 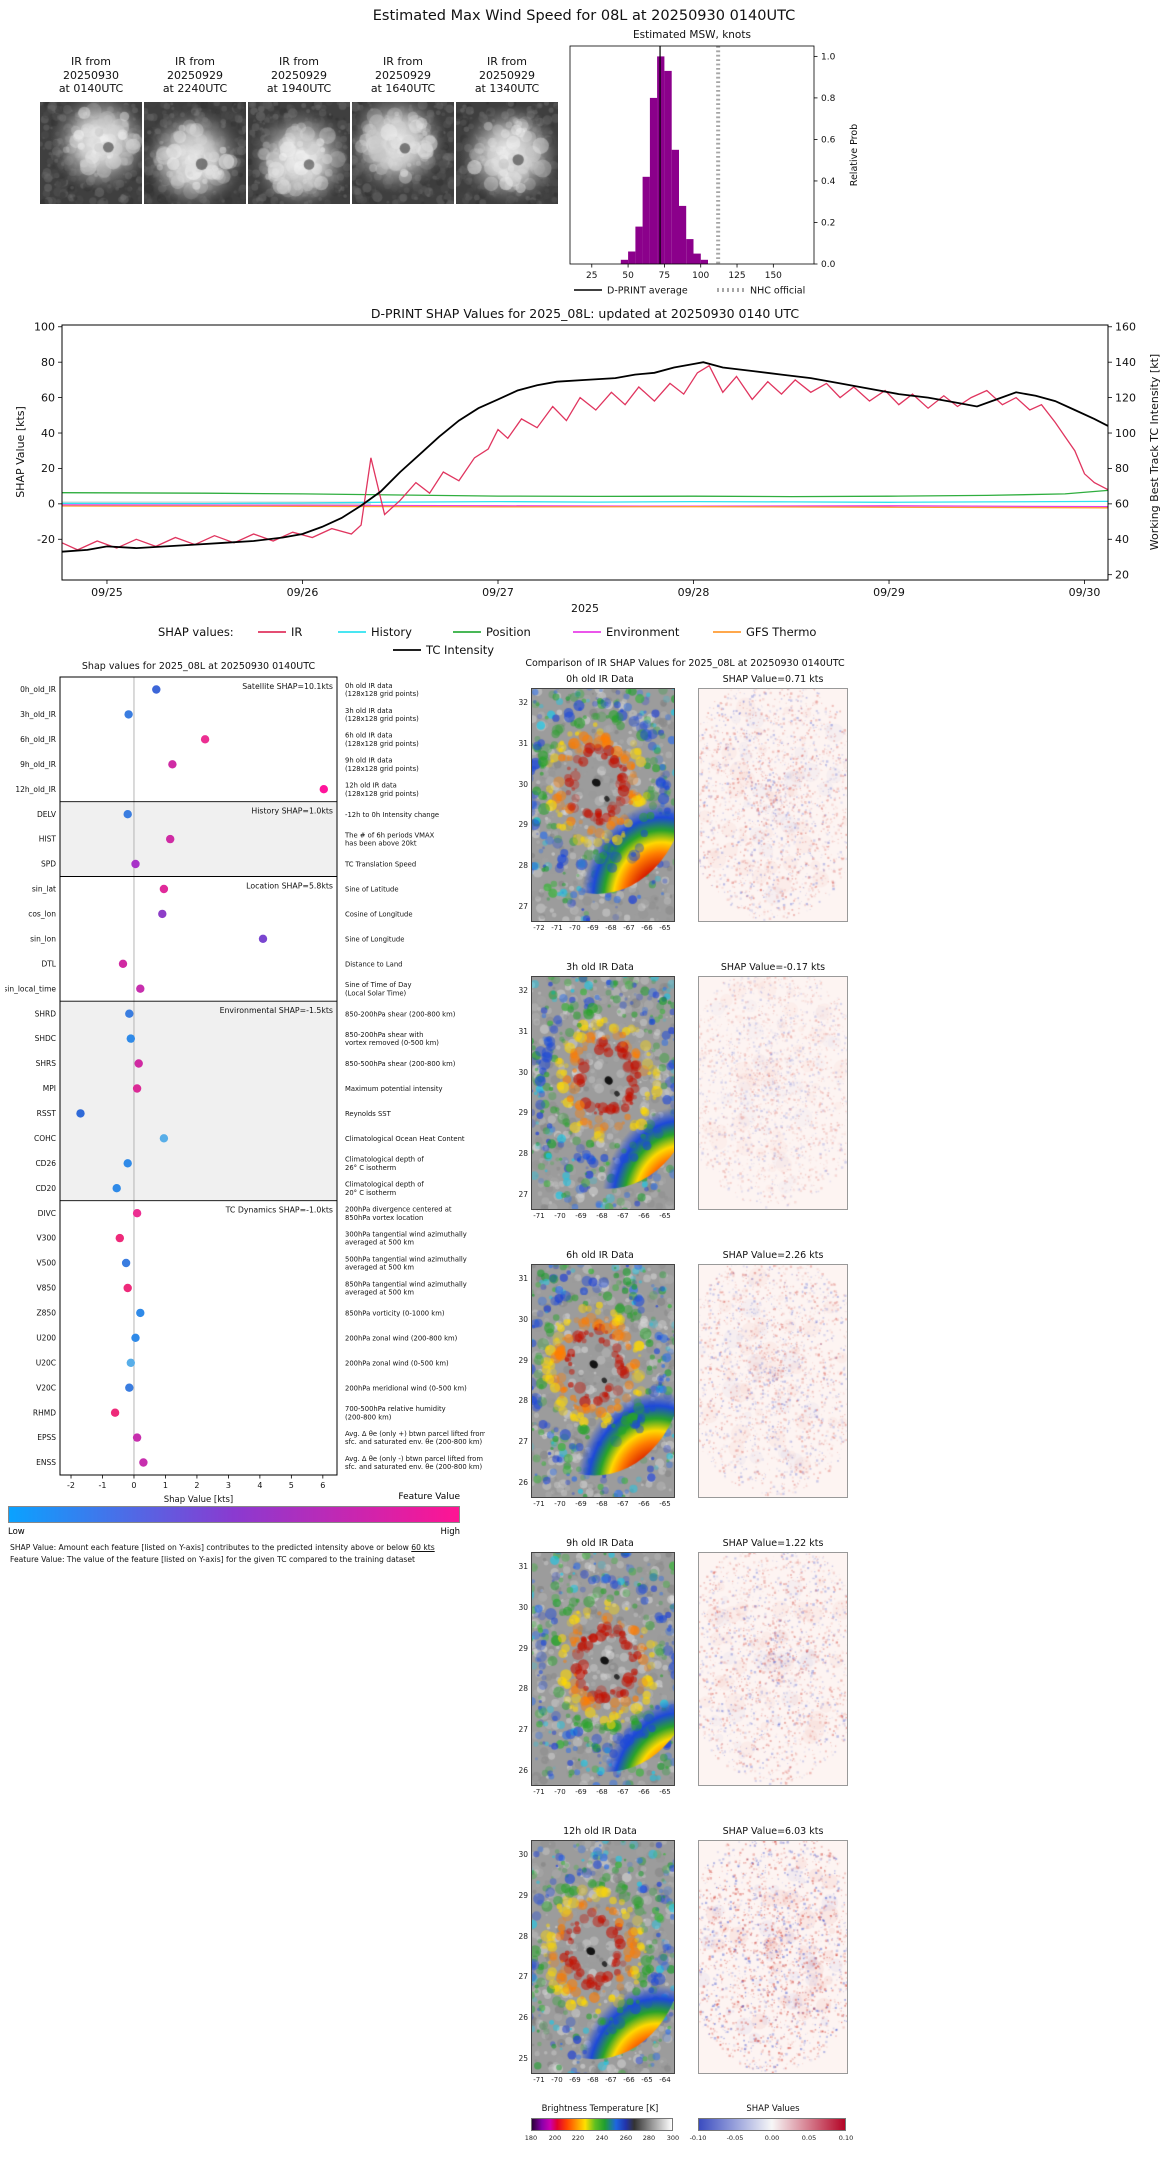 What do you see at coordinates (195, 152) in the screenshot?
I see `ir-thumbnail-image` at bounding box center [195, 152].